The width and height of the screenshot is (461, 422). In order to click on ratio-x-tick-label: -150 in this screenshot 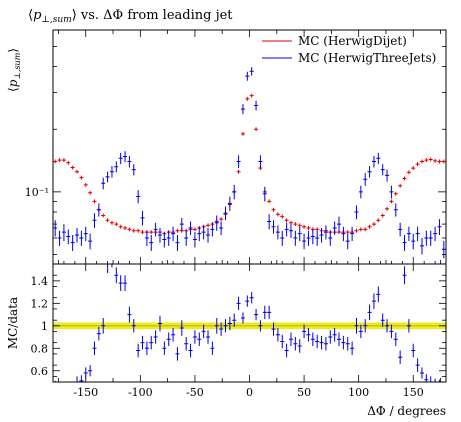, I will do `click(85, 392)`.